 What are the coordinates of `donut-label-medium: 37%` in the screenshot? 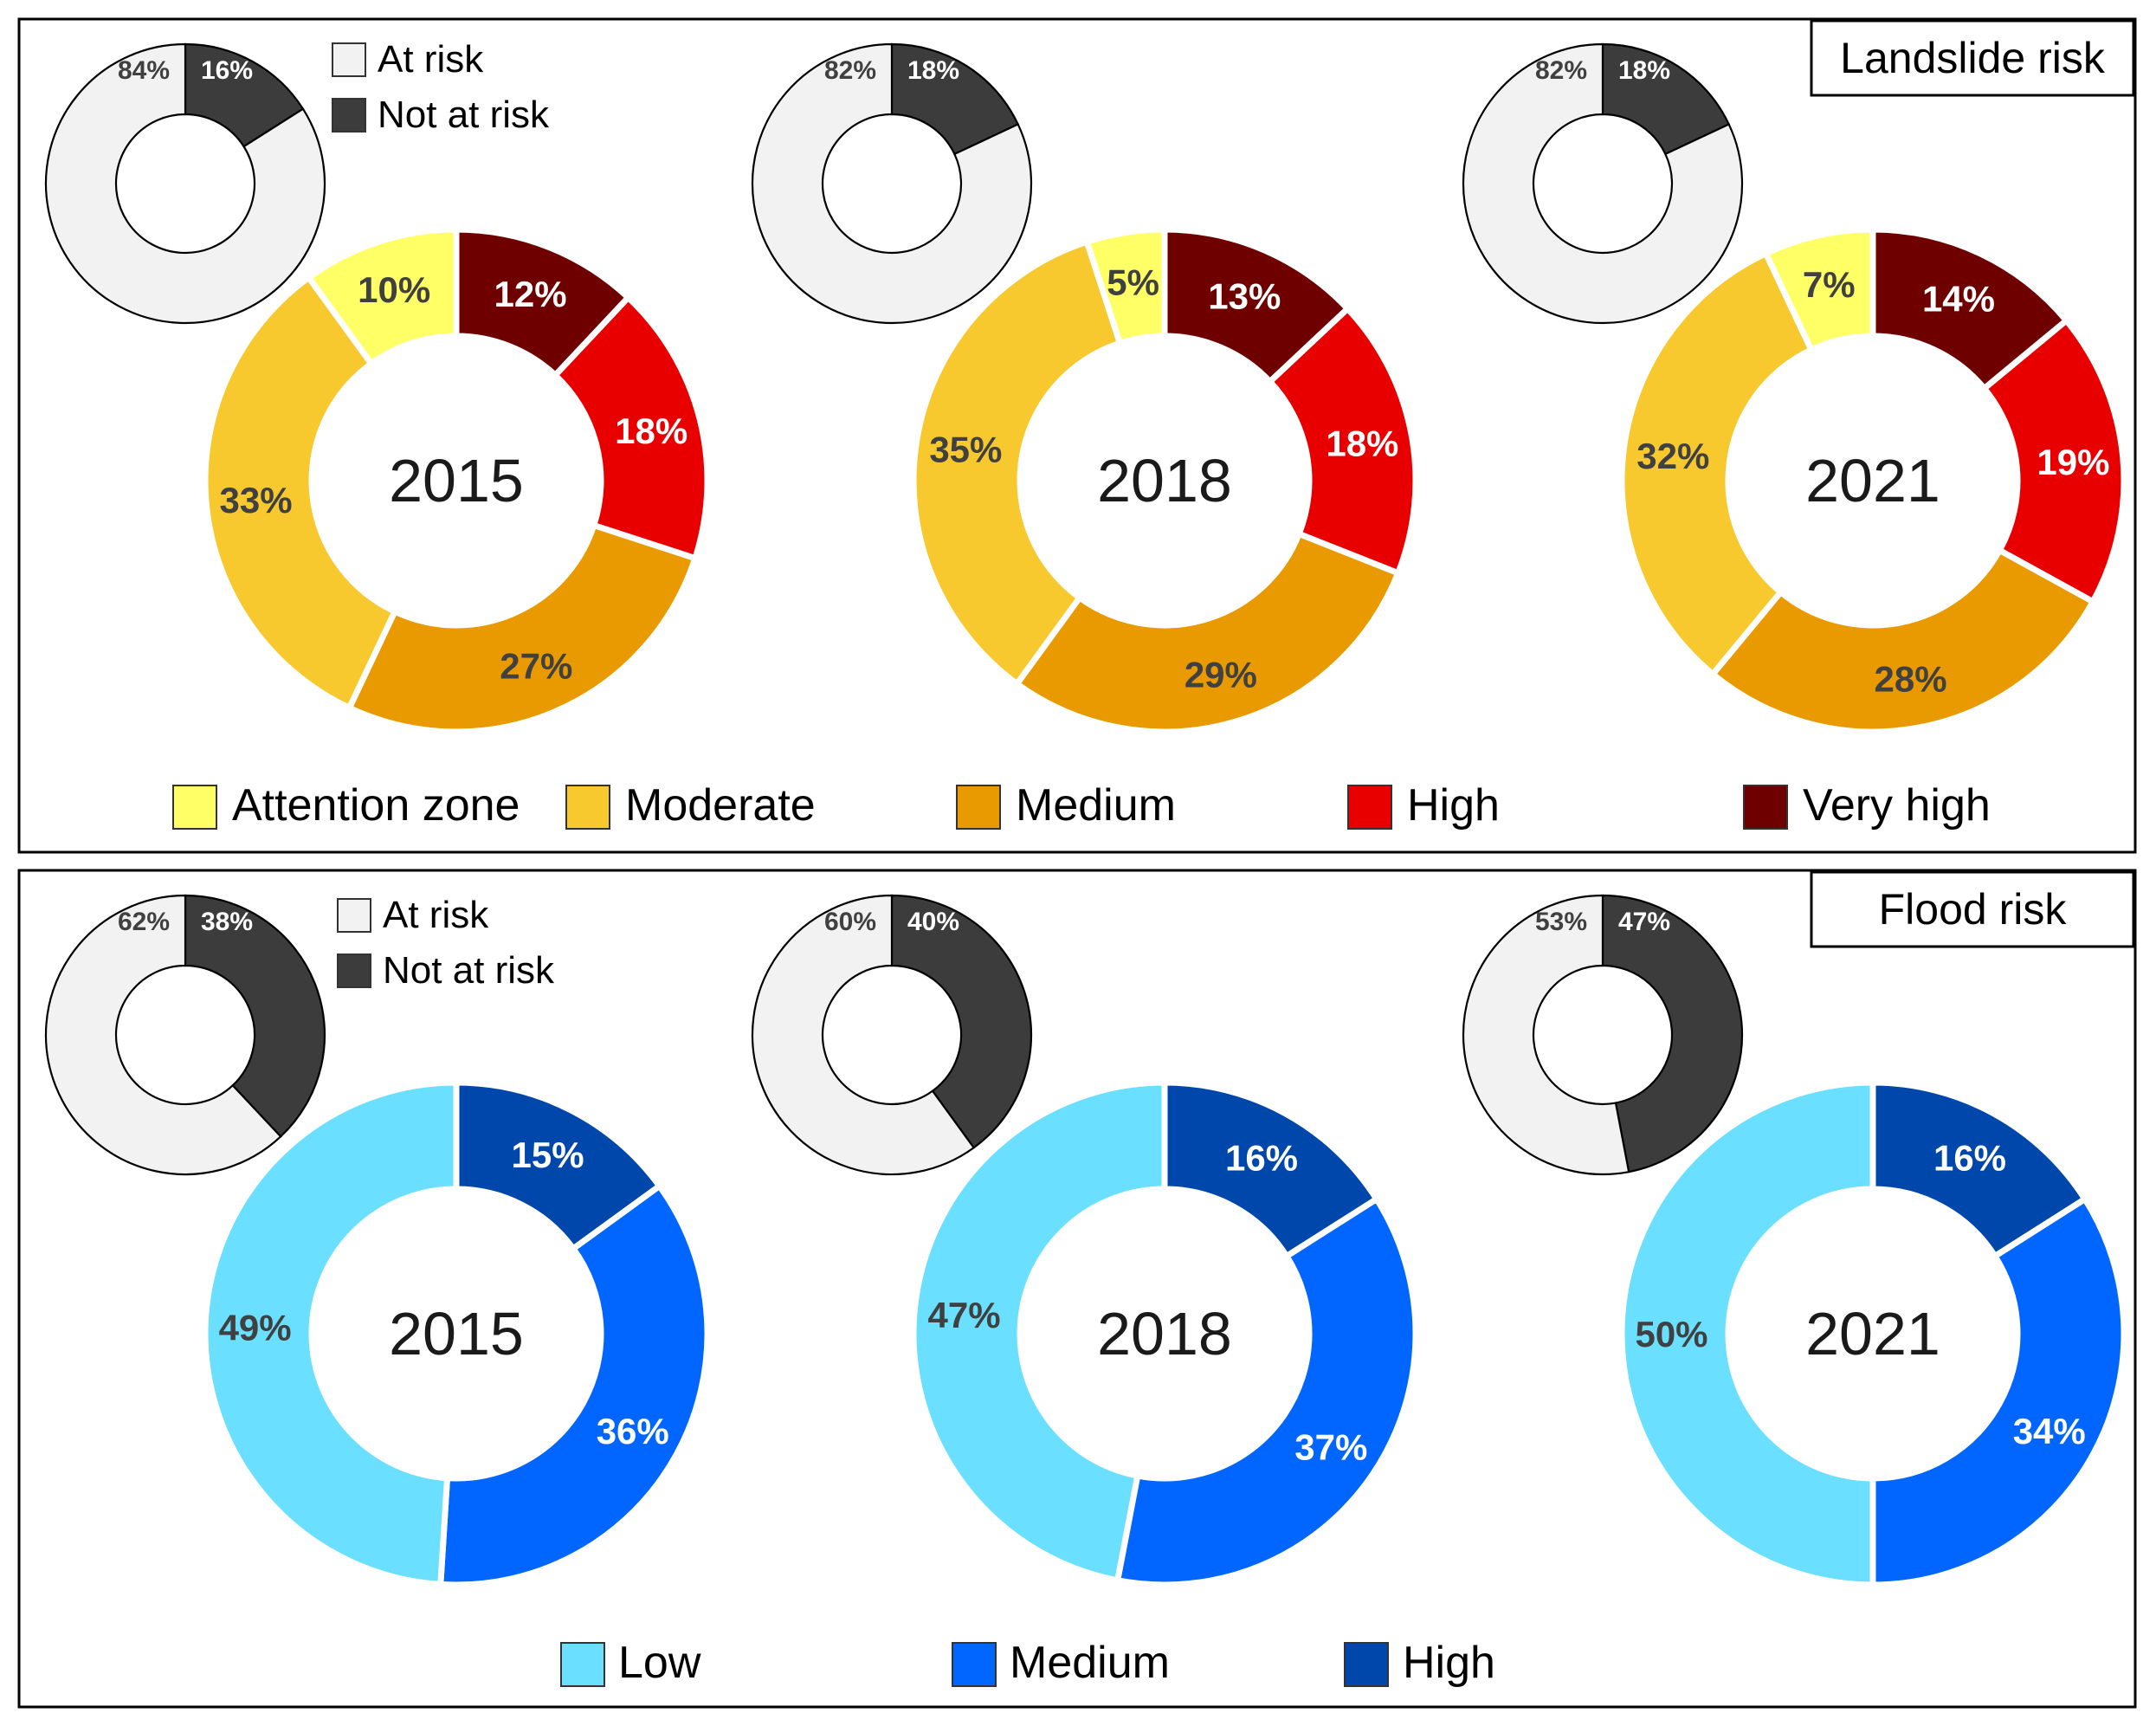 It's located at (1330, 1447).